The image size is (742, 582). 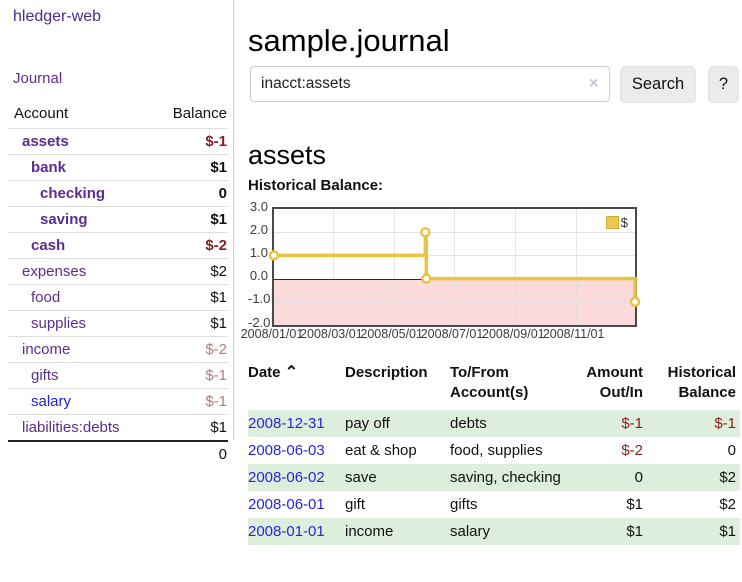 What do you see at coordinates (49, 167) in the screenshot?
I see `account-link: bank` at bounding box center [49, 167].